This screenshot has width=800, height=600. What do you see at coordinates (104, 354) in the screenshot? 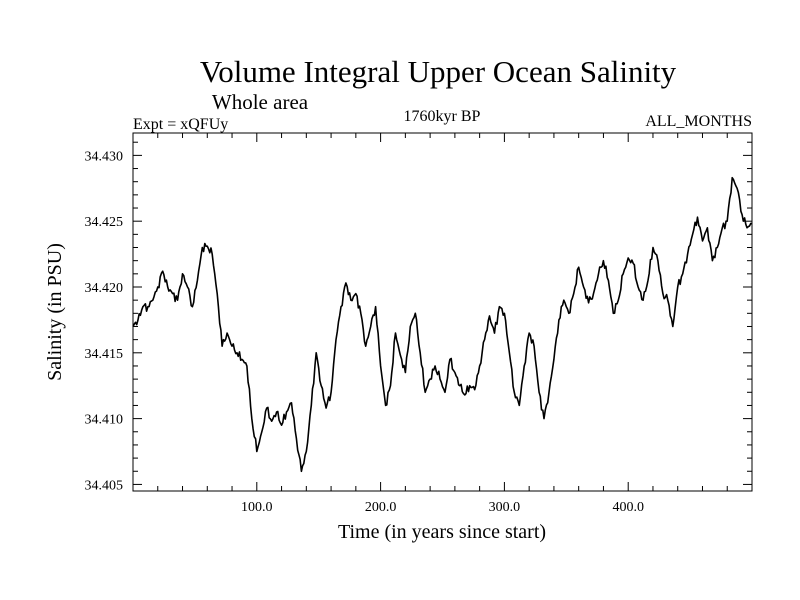
I see `y-tick-label: 34.415` at bounding box center [104, 354].